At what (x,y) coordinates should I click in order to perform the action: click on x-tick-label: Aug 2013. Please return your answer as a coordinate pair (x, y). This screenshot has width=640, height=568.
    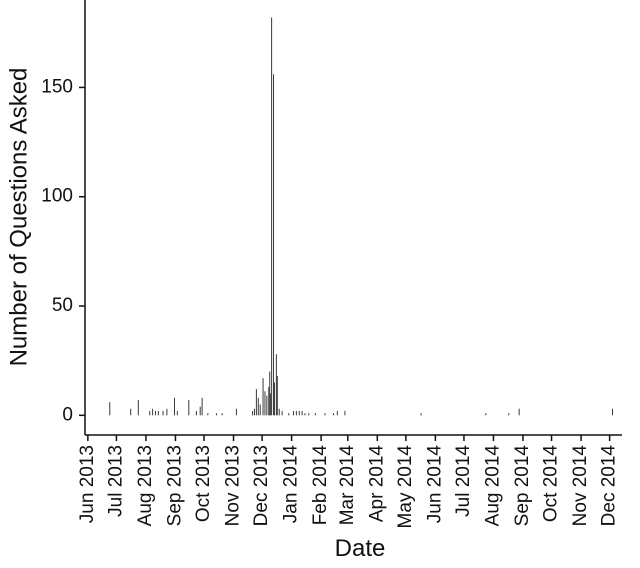
    Looking at the image, I should click on (145, 485).